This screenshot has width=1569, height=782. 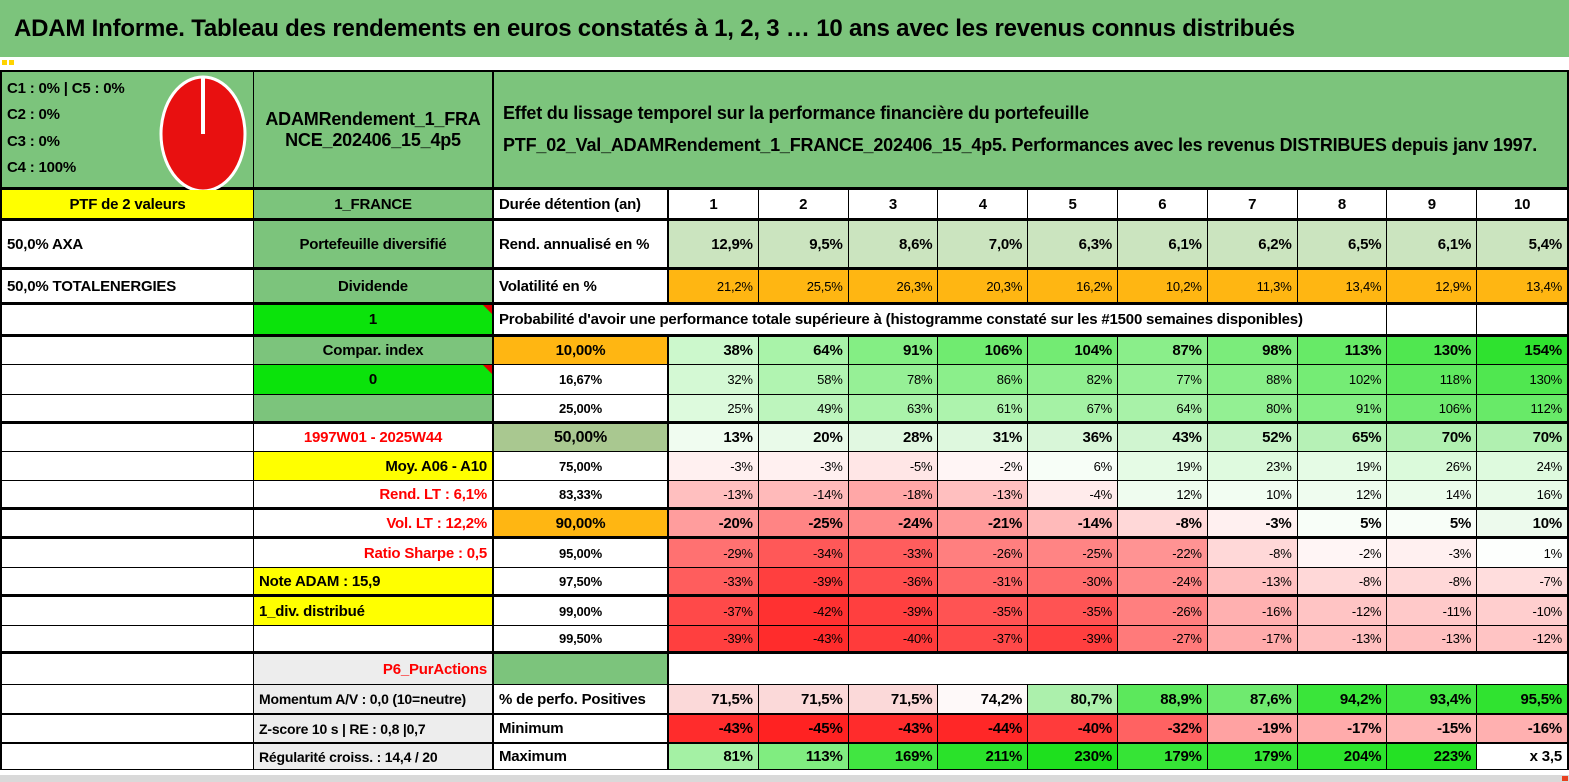 What do you see at coordinates (893, 729) in the screenshot?
I see `data-cell: -43%` at bounding box center [893, 729].